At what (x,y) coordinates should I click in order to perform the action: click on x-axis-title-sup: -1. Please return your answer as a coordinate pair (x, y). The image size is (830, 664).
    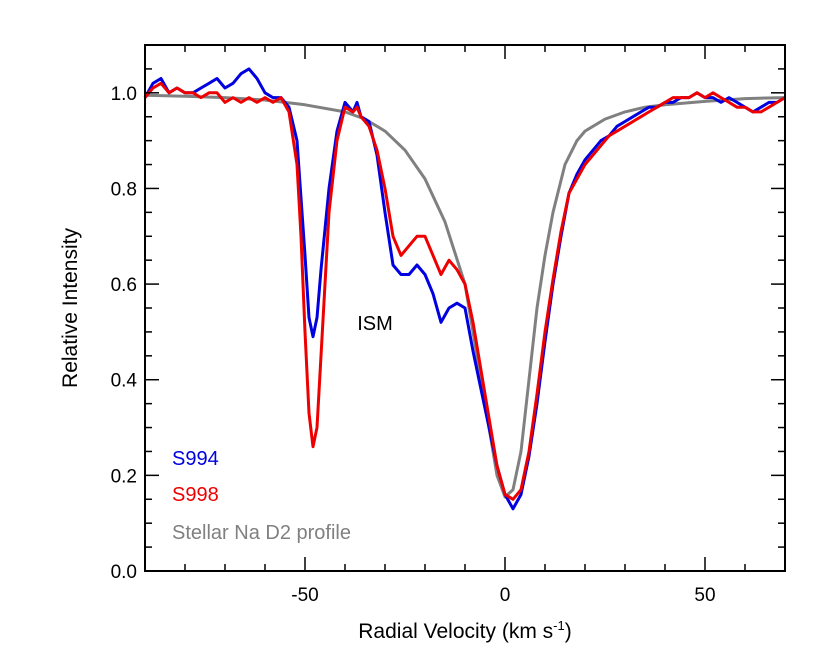
    Looking at the image, I should click on (559, 625).